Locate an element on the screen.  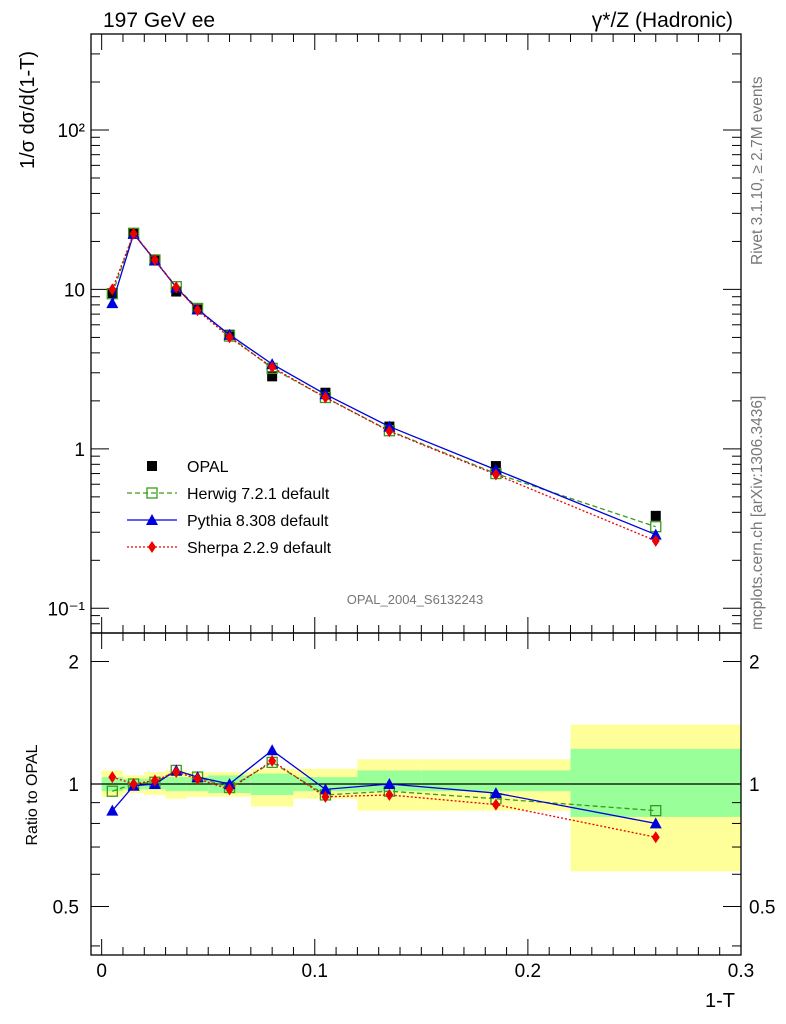
ratio-ytick-label-right: 2 is located at coordinates (754, 663).